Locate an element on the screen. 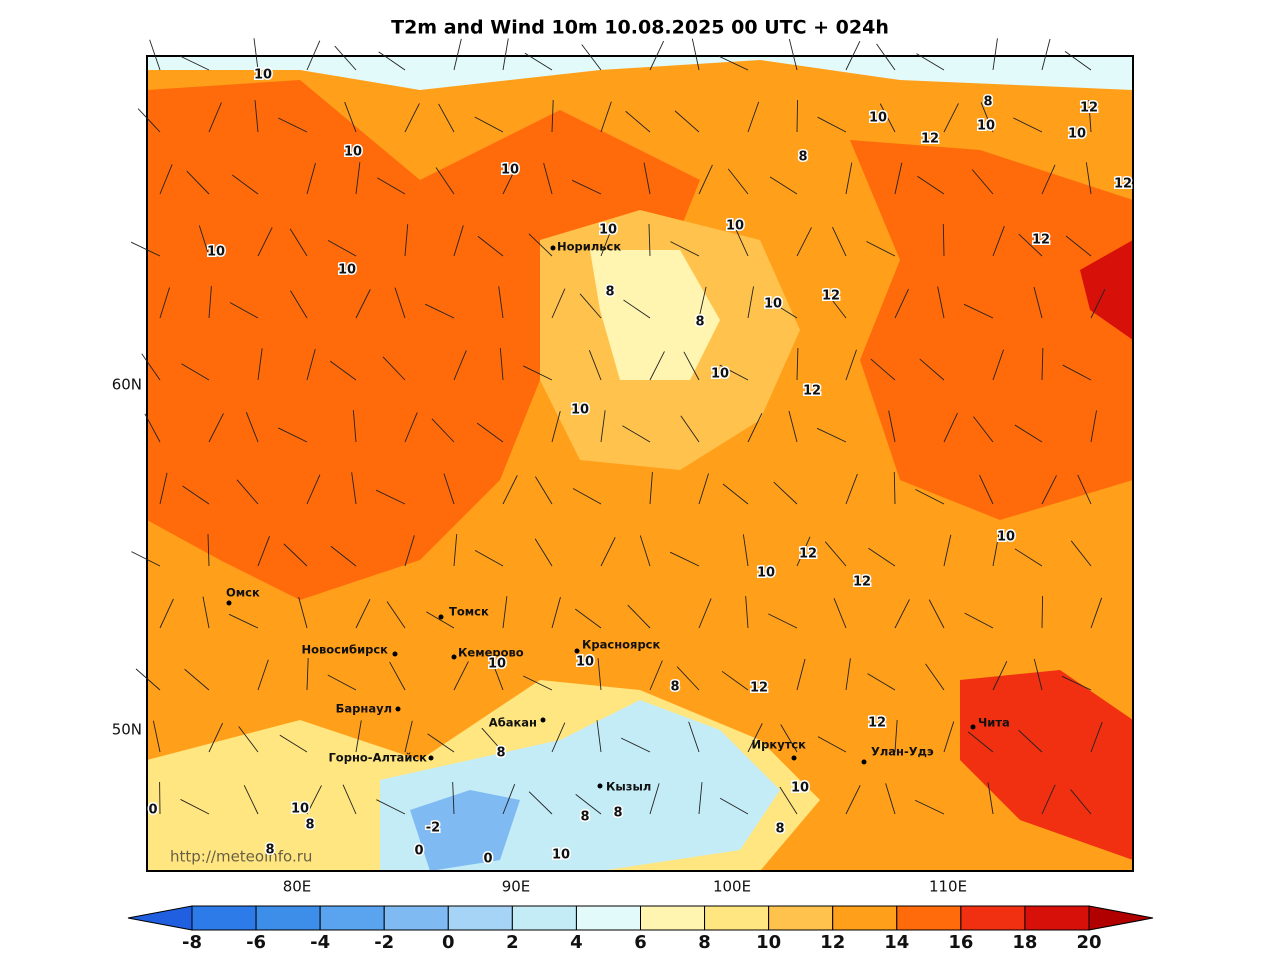 The image size is (1281, 963). lat-label: 50N is located at coordinates (127, 730).